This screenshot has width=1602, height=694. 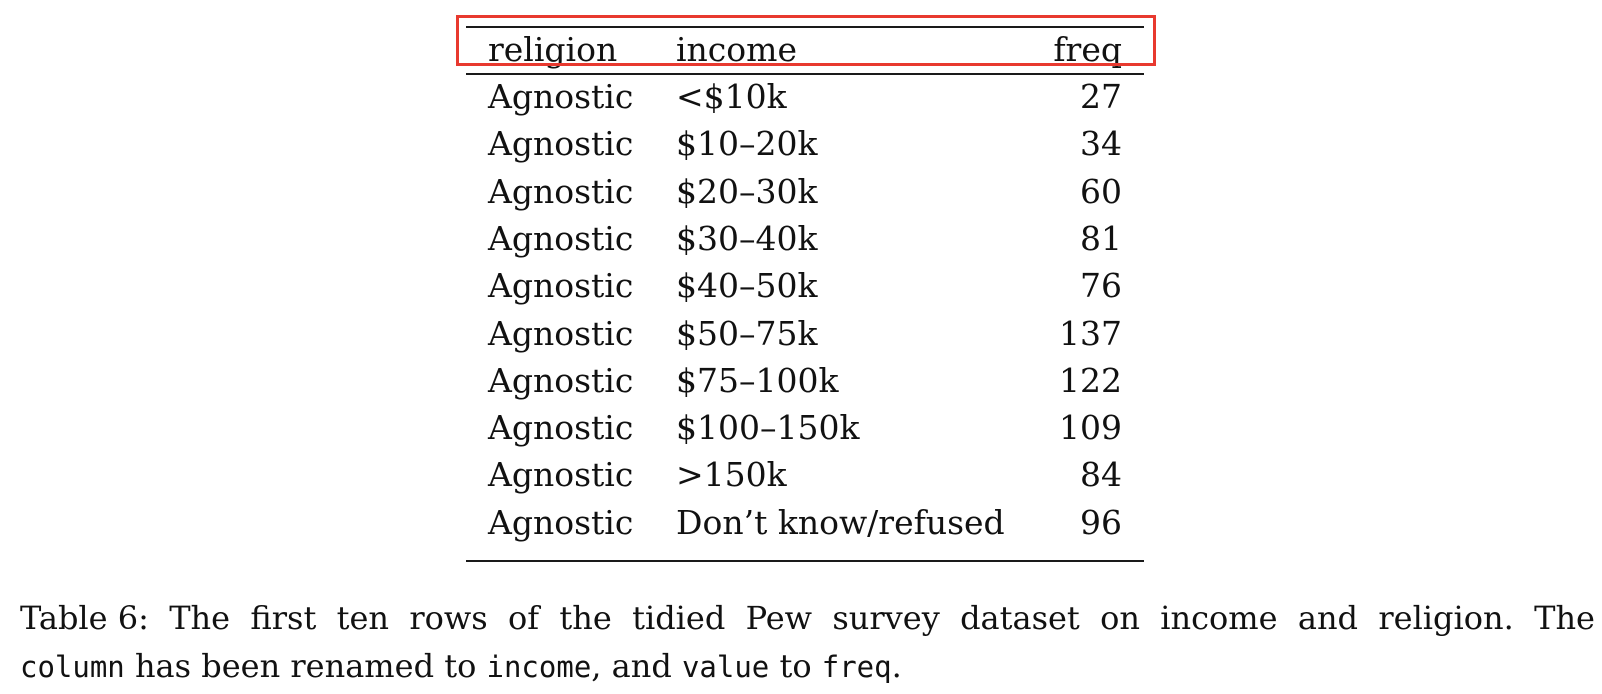 What do you see at coordinates (523, 618) in the screenshot?
I see `caption-word: of` at bounding box center [523, 618].